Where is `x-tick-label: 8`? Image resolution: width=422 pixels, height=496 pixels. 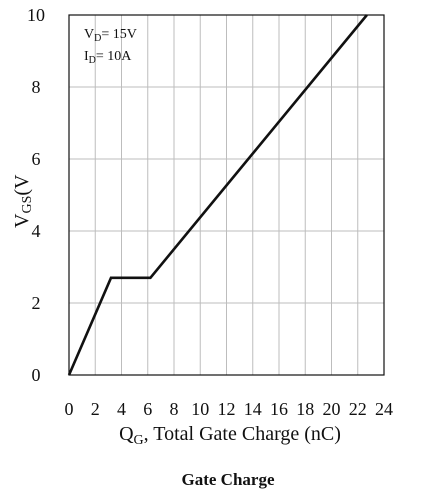
x-tick-label: 8 is located at coordinates (174, 409).